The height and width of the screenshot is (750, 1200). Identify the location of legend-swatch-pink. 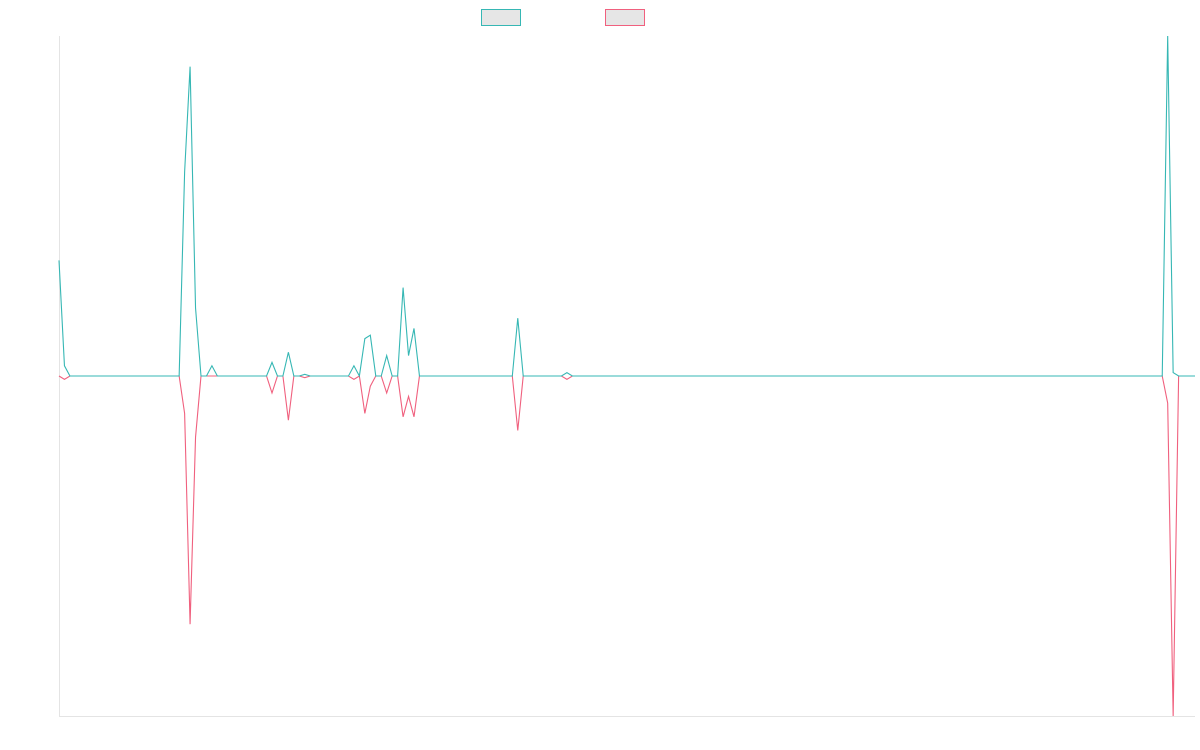
(625, 17).